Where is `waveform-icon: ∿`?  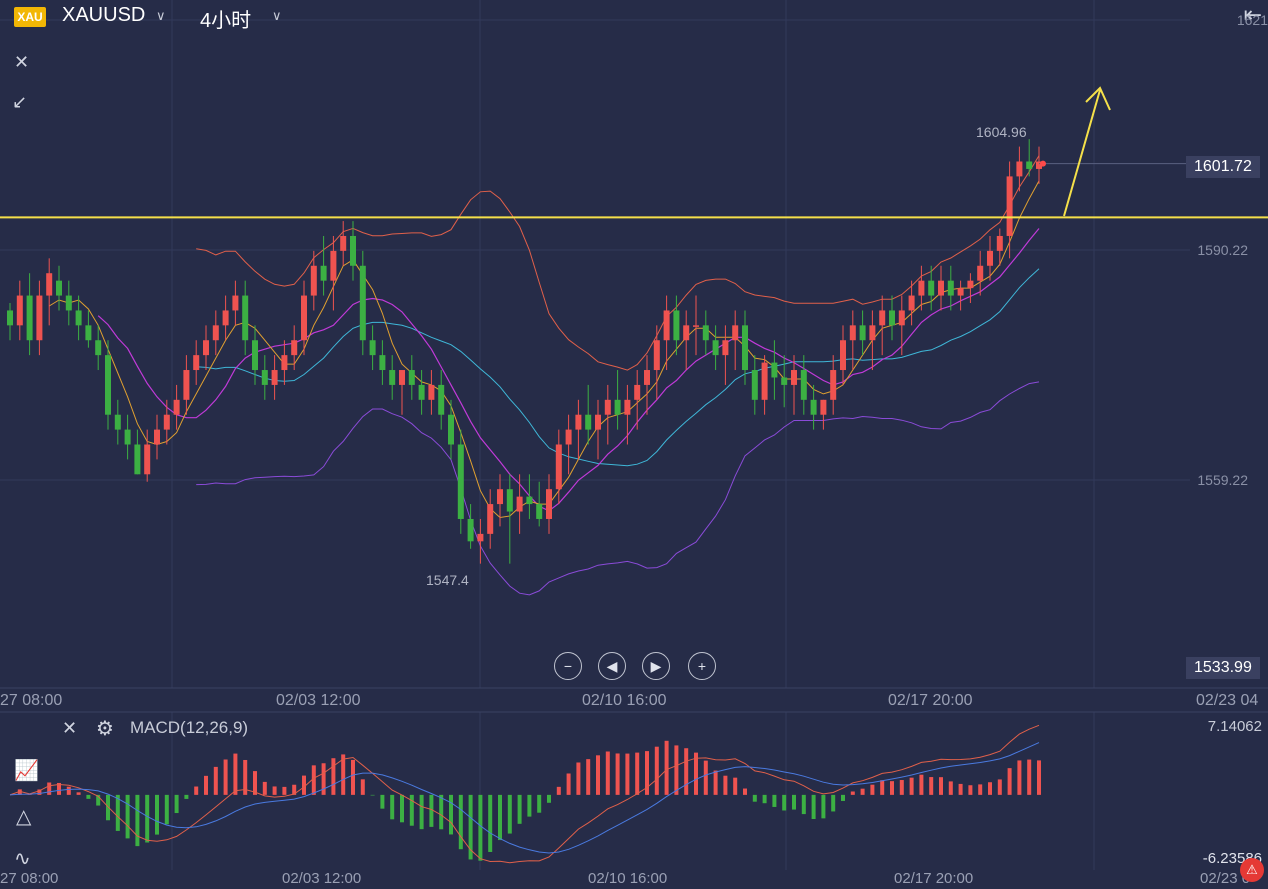 waveform-icon: ∿ is located at coordinates (22, 859).